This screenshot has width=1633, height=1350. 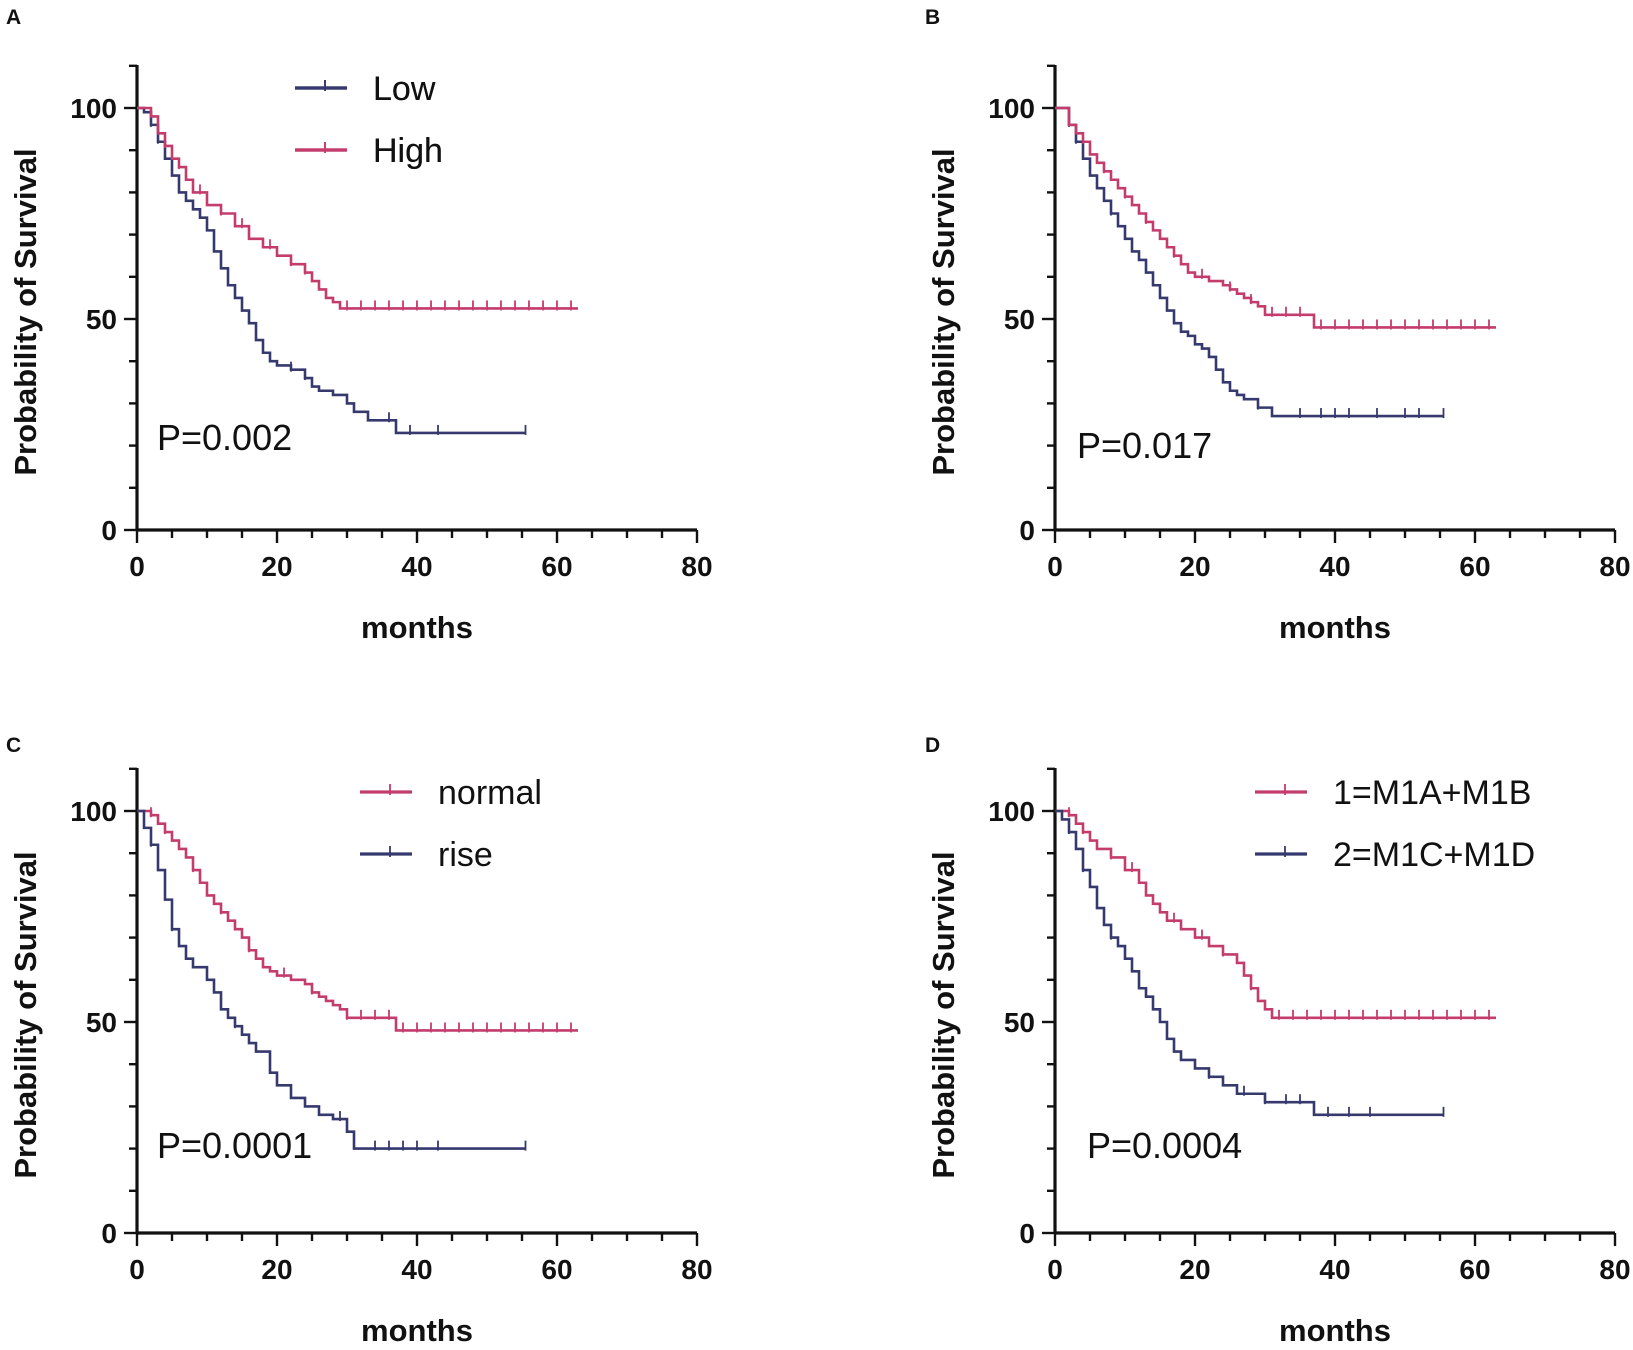 I want to click on panel-label: B, so click(x=932, y=17).